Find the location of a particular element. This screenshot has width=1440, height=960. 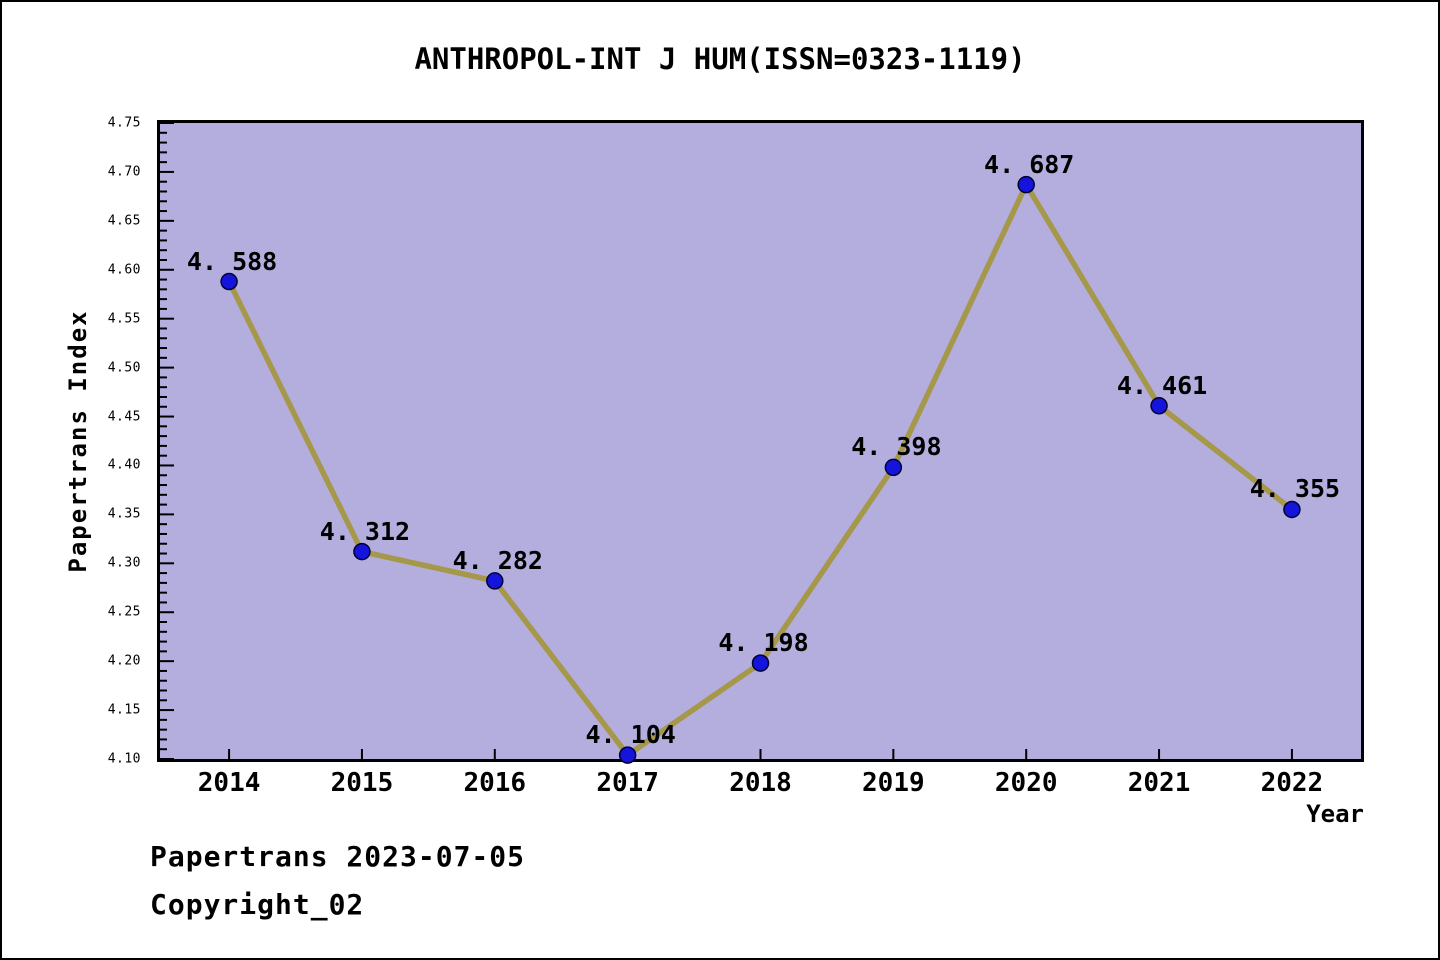

y-tick-label: 4.70 is located at coordinates (124, 172).